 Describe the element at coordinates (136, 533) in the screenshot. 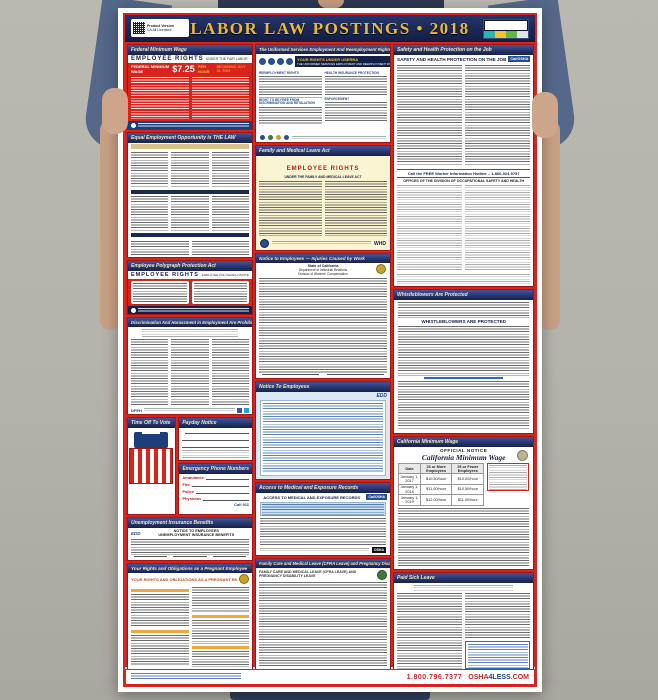

I see `edd-logo: EDD` at that location.